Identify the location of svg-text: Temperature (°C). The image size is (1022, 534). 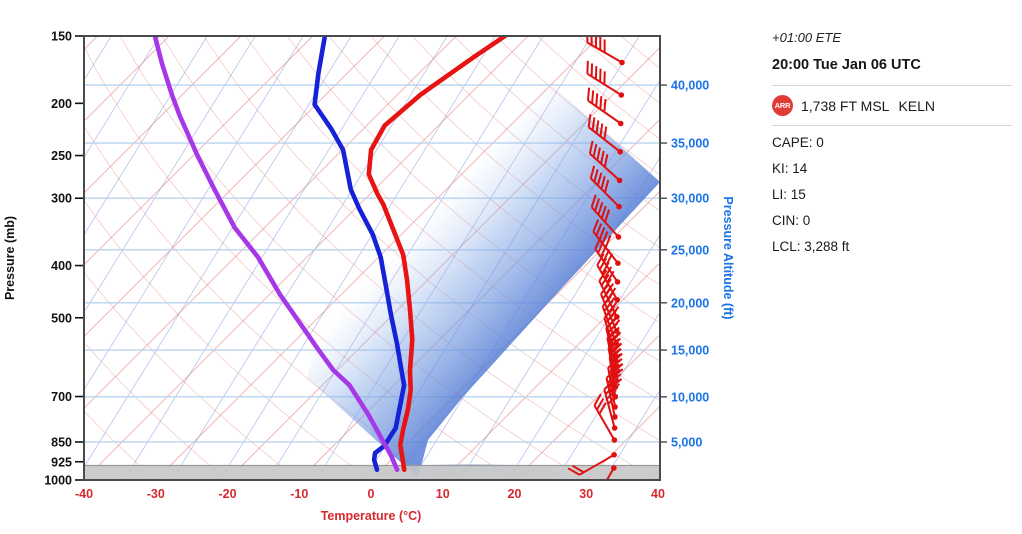
(371, 516).